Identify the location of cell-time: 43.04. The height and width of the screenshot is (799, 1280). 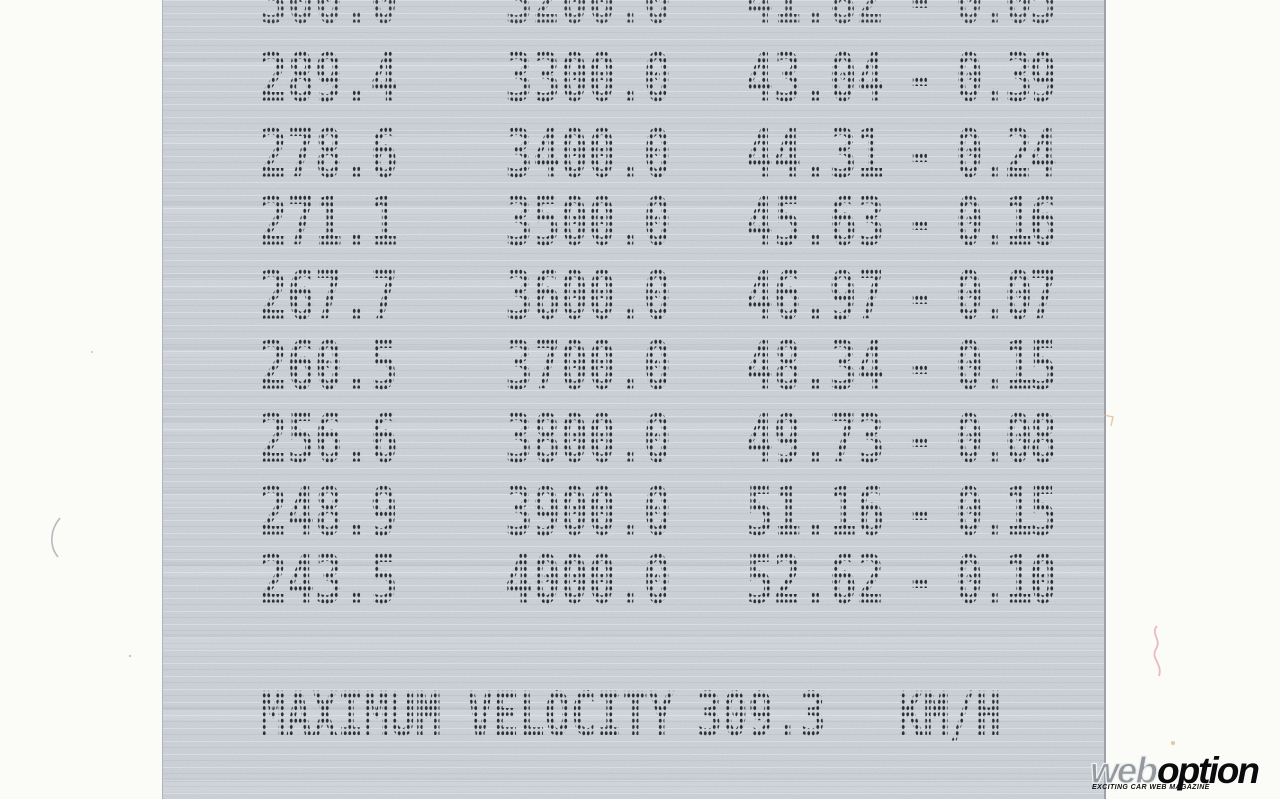
(815, 77).